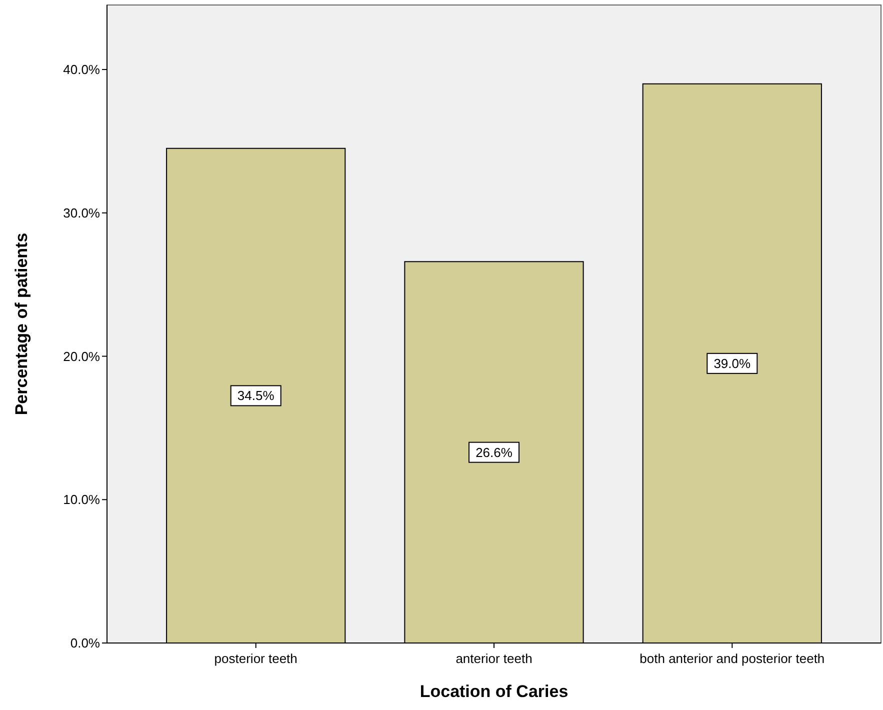 The height and width of the screenshot is (710, 883). I want to click on y-axis-title: Percentage of patients, so click(21, 324).